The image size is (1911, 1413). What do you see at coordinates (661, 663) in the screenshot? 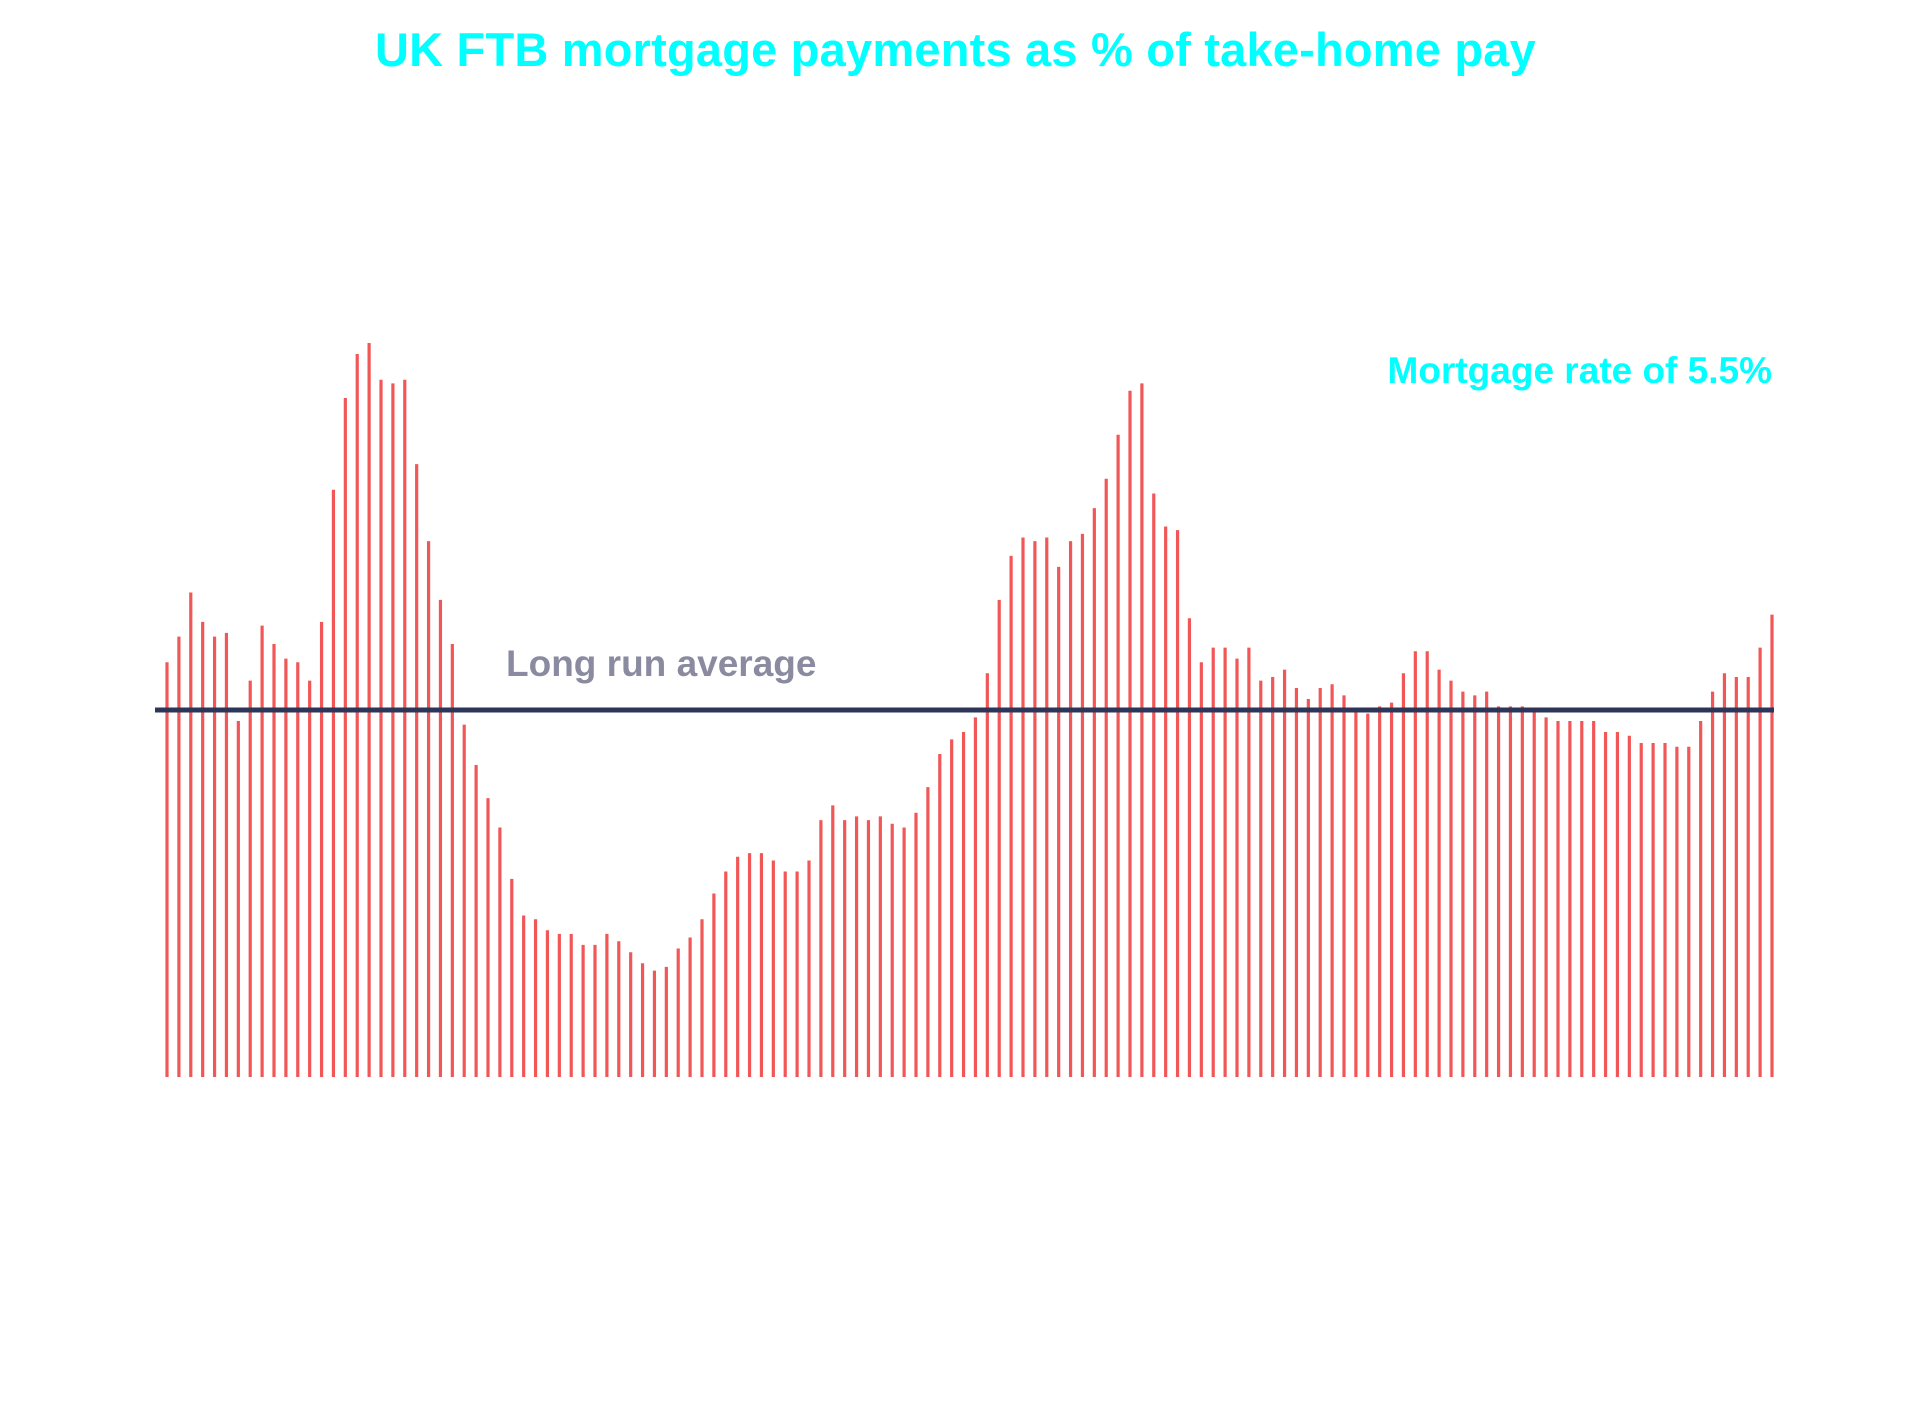
I see `long-run-average-label: Long run average` at bounding box center [661, 663].